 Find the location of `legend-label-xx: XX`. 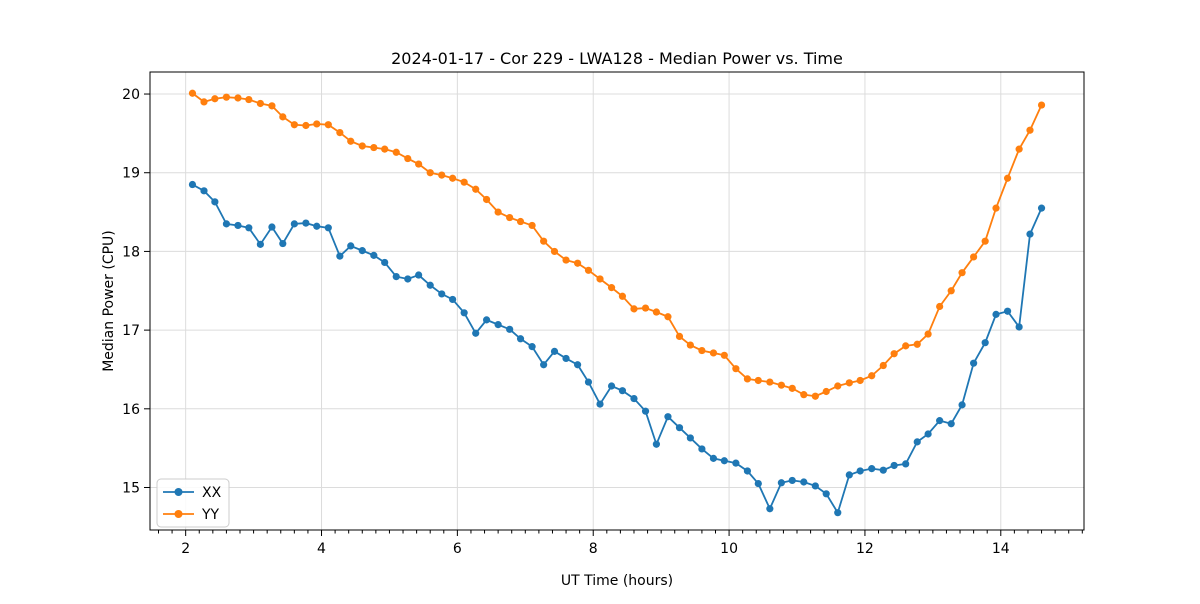

legend-label-xx: XX is located at coordinates (212, 493).